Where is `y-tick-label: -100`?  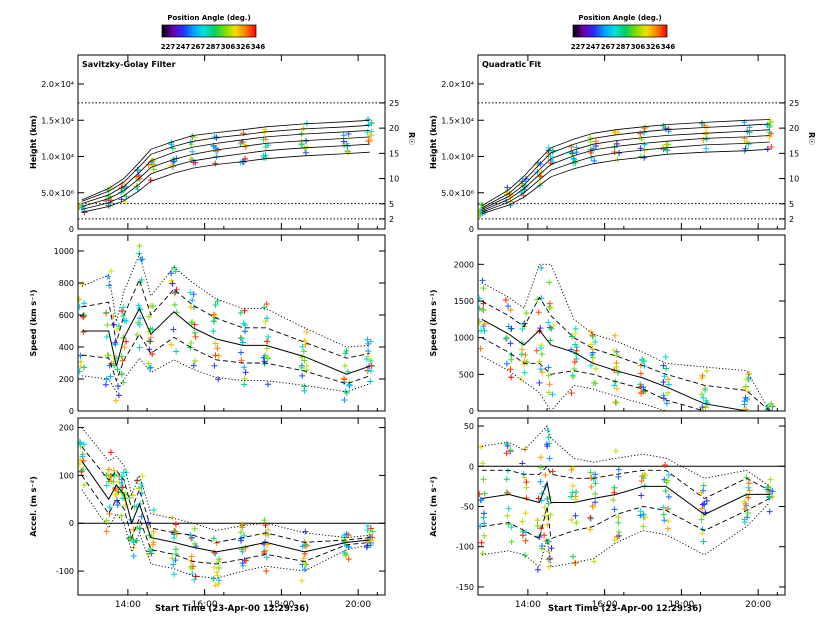
y-tick-label: -100 is located at coordinates (65, 571).